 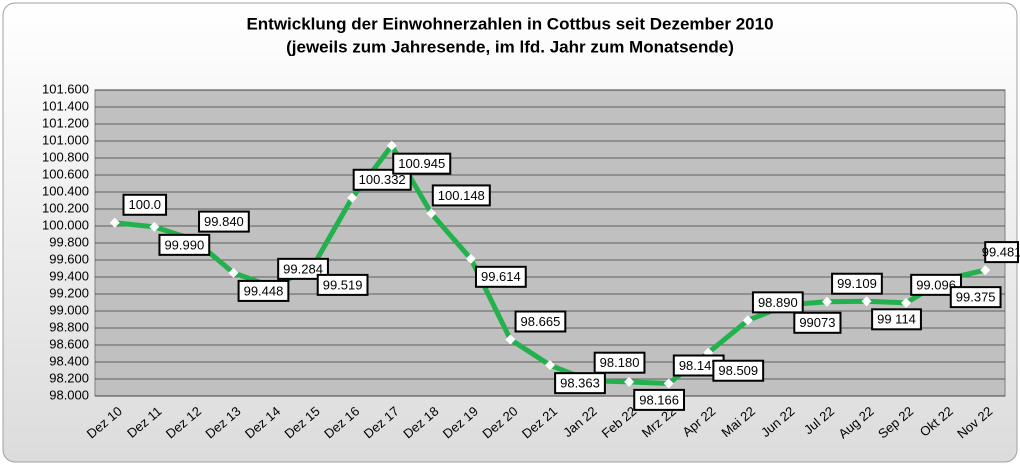 What do you see at coordinates (699, 365) in the screenshot?
I see `data-label-text: 98.147` at bounding box center [699, 365].